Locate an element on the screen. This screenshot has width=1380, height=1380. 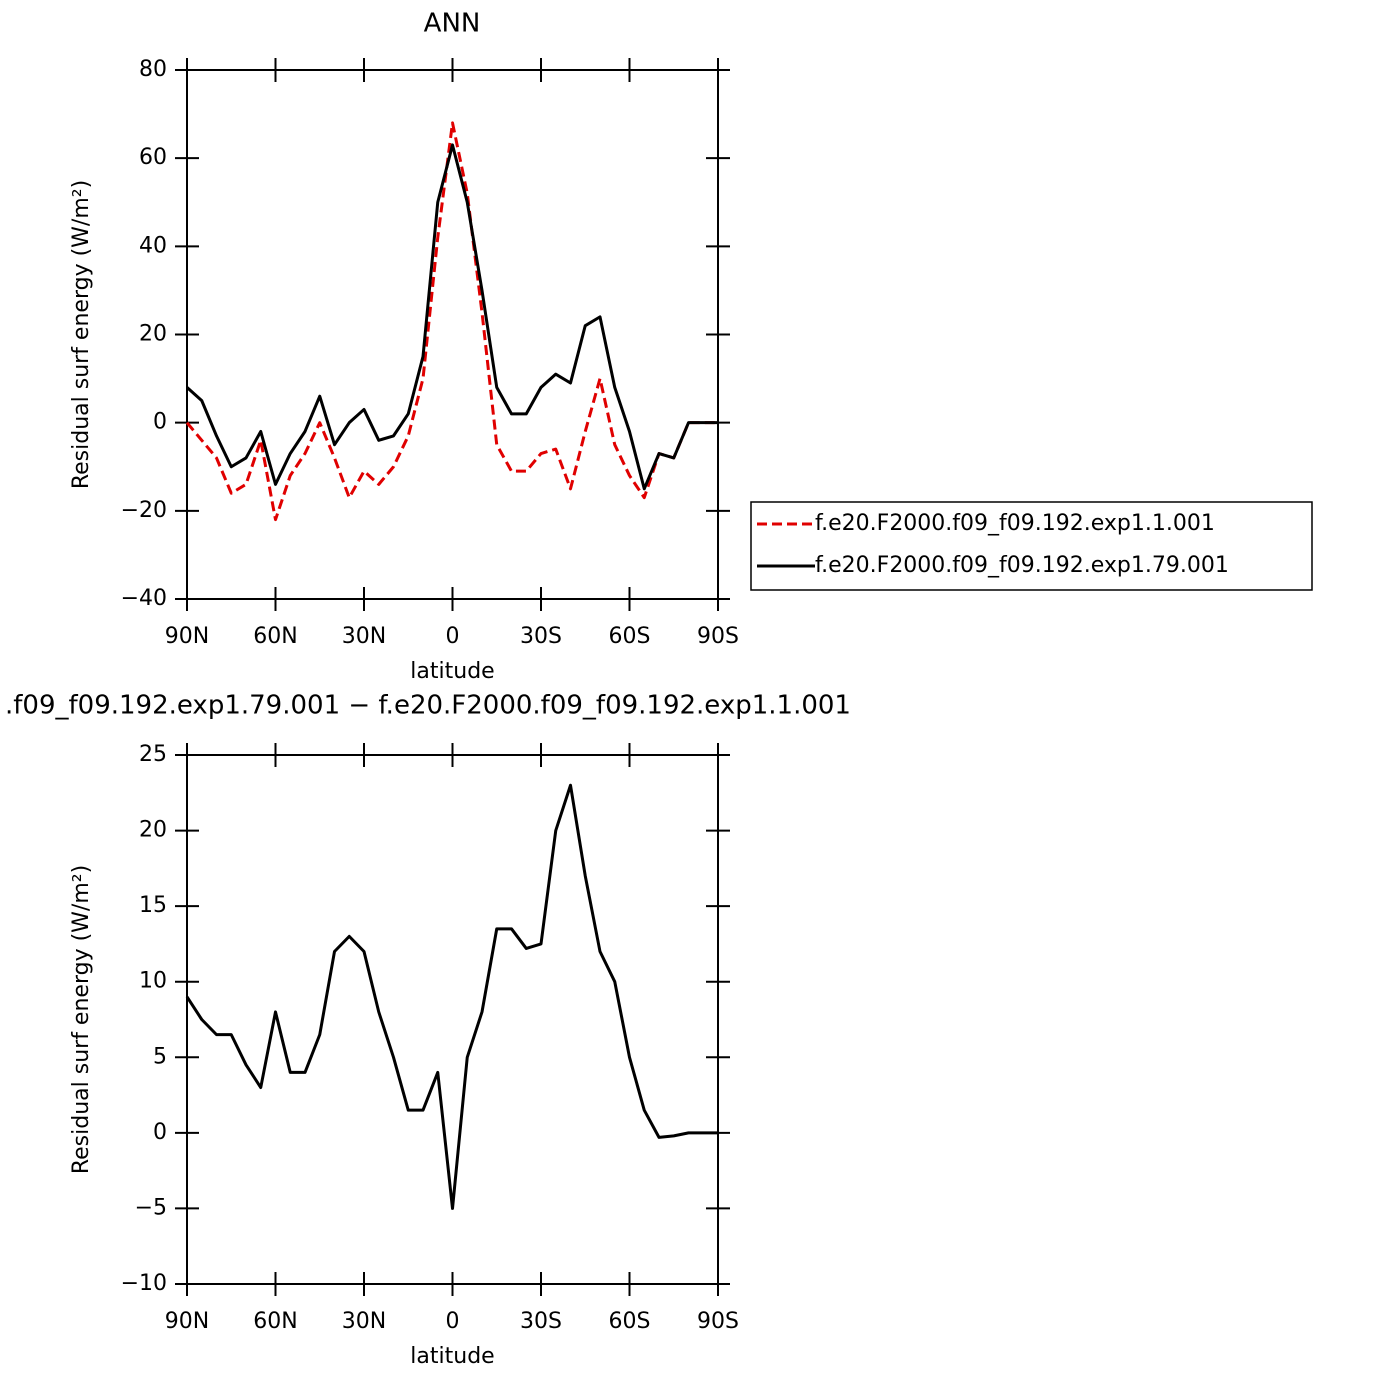
y-tick-label: 10 is located at coordinates (153, 981).